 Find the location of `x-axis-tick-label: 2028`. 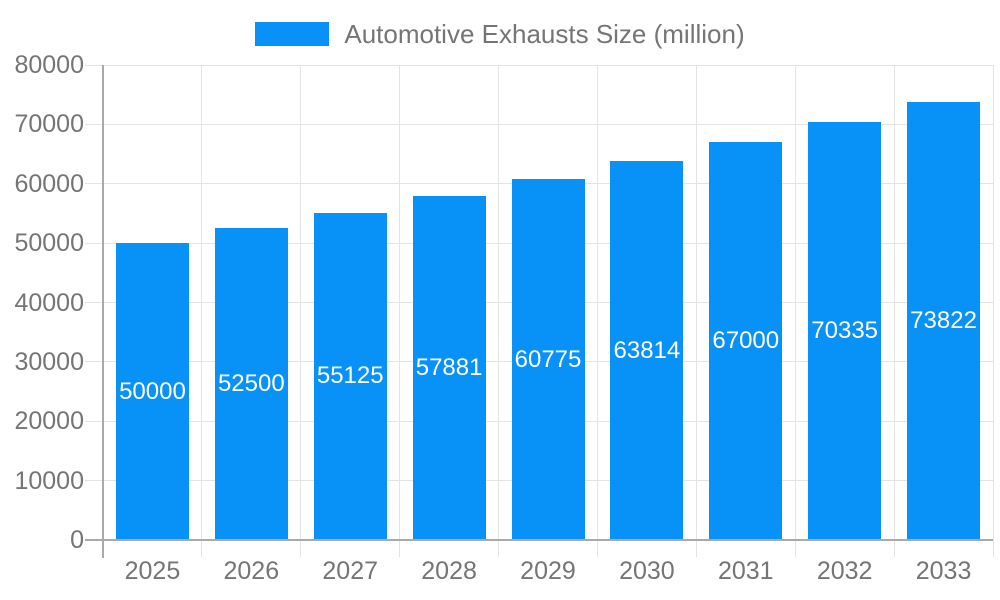

x-axis-tick-label: 2028 is located at coordinates (449, 571).